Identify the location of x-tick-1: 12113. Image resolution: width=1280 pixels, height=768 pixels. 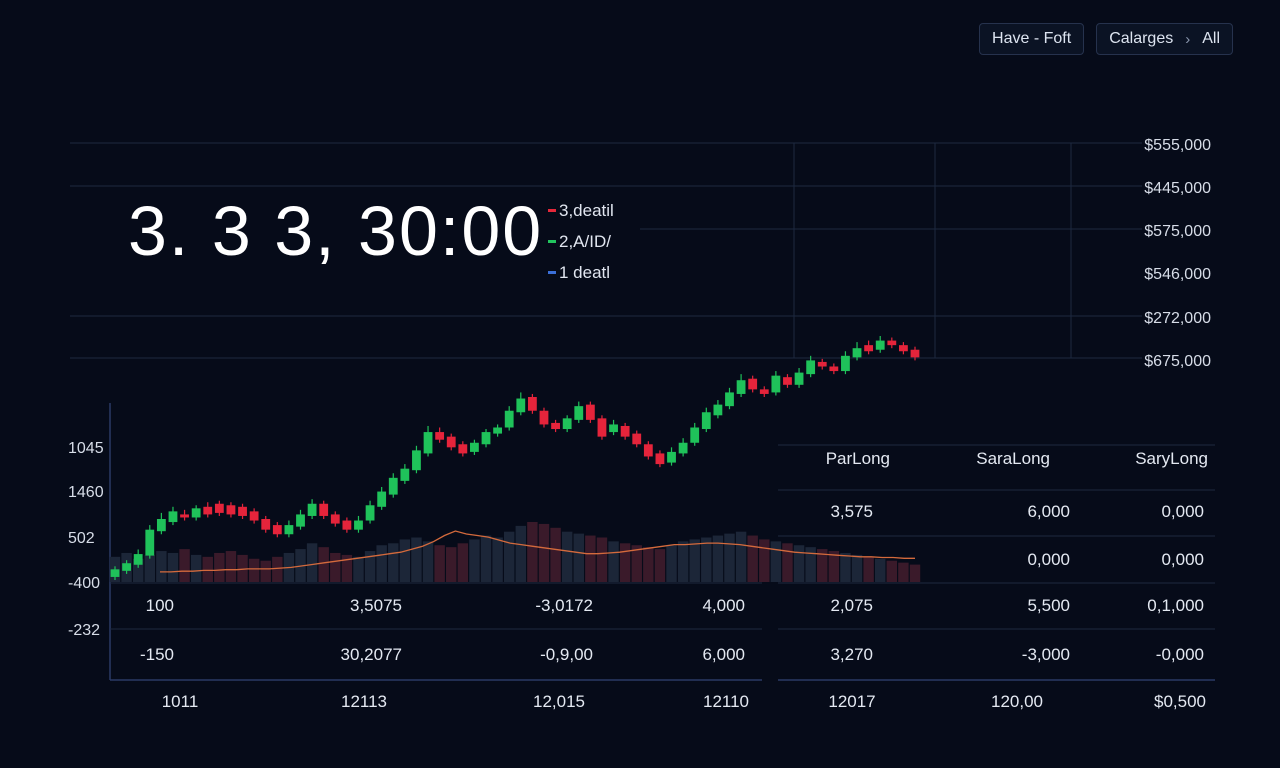
(364, 701).